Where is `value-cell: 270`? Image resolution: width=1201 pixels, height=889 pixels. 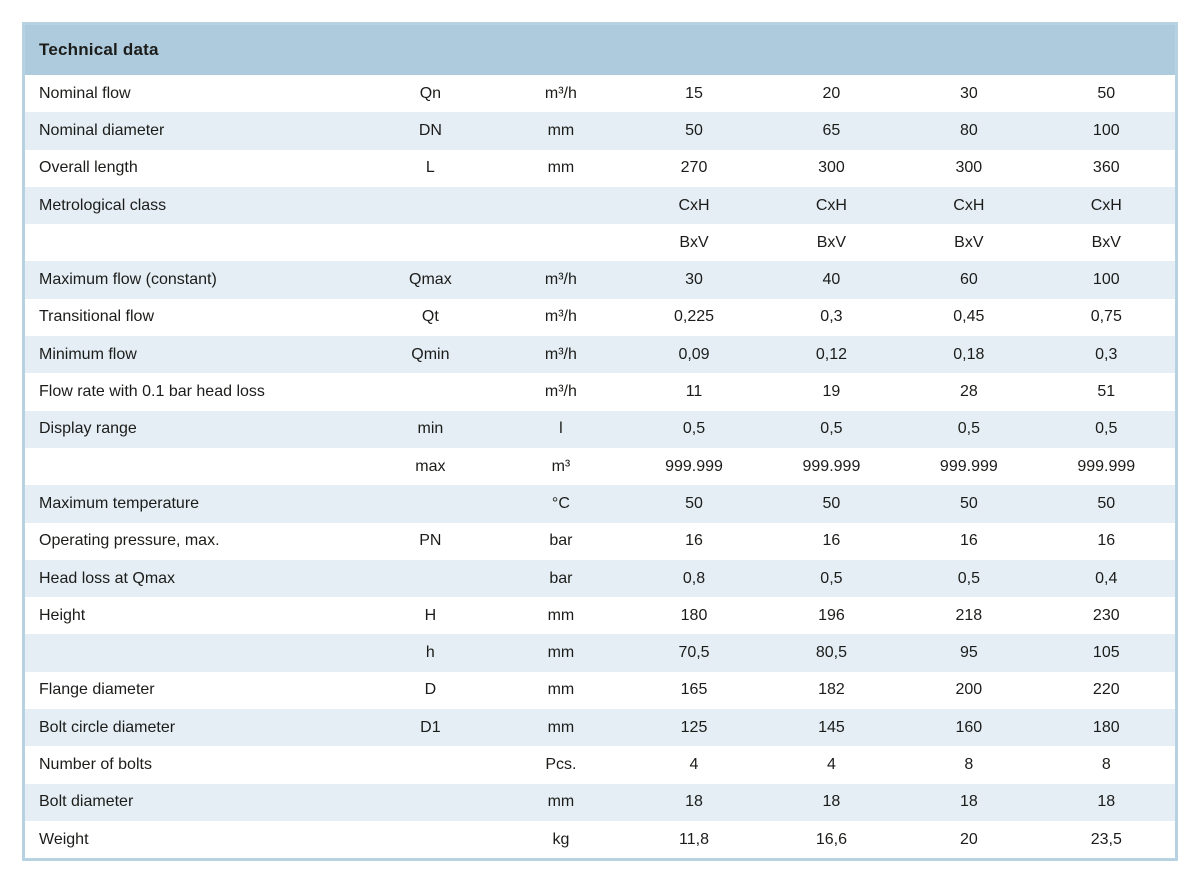
value-cell: 270 is located at coordinates (694, 168).